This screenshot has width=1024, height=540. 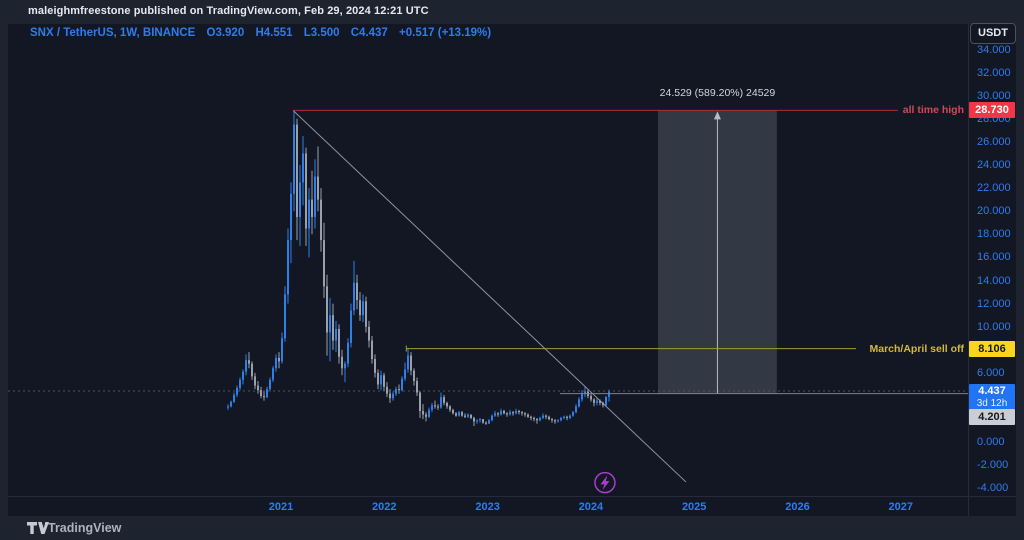 What do you see at coordinates (992, 416) in the screenshot?
I see `price-label-range-bottom: 4.201` at bounding box center [992, 416].